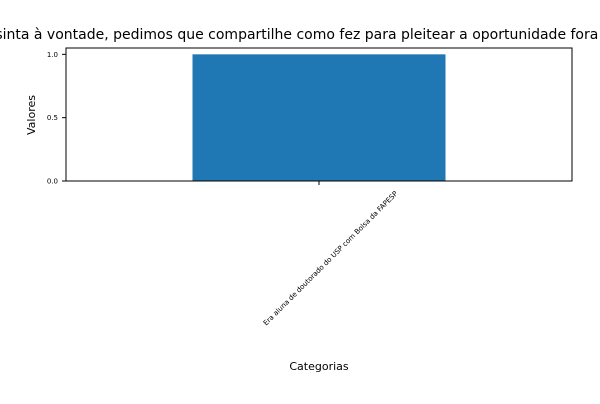 This screenshot has width=600, height=404. What do you see at coordinates (319, 366) in the screenshot?
I see `x-axis-label: Categorias` at bounding box center [319, 366].